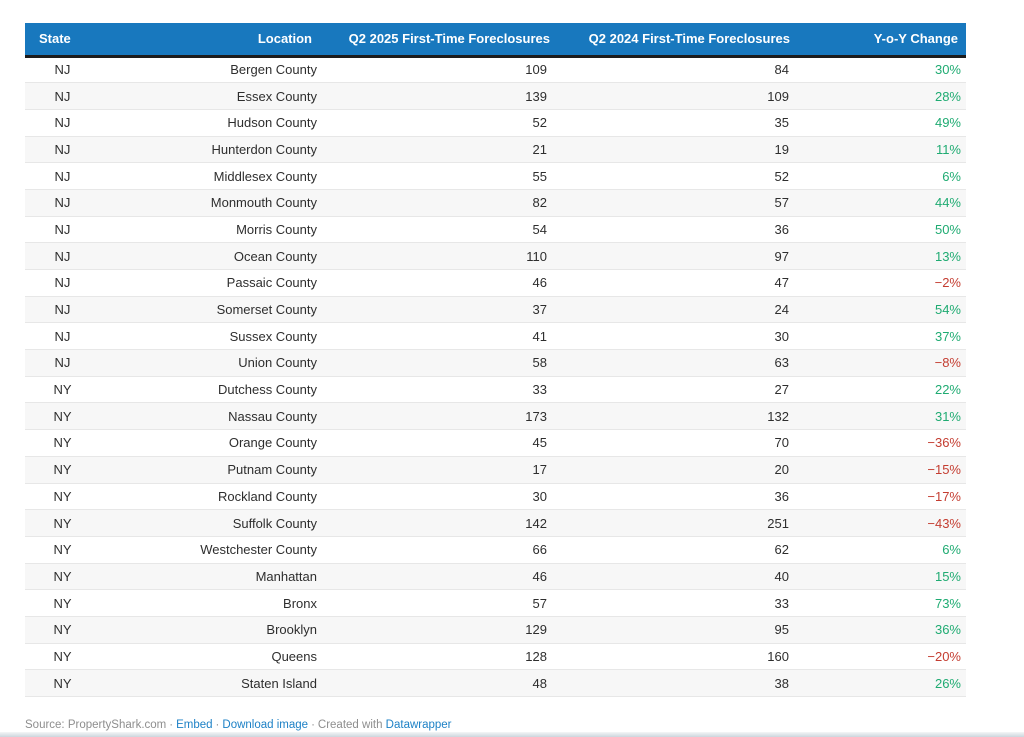  I want to click on cell-q2-2024-value: 19, so click(680, 150).